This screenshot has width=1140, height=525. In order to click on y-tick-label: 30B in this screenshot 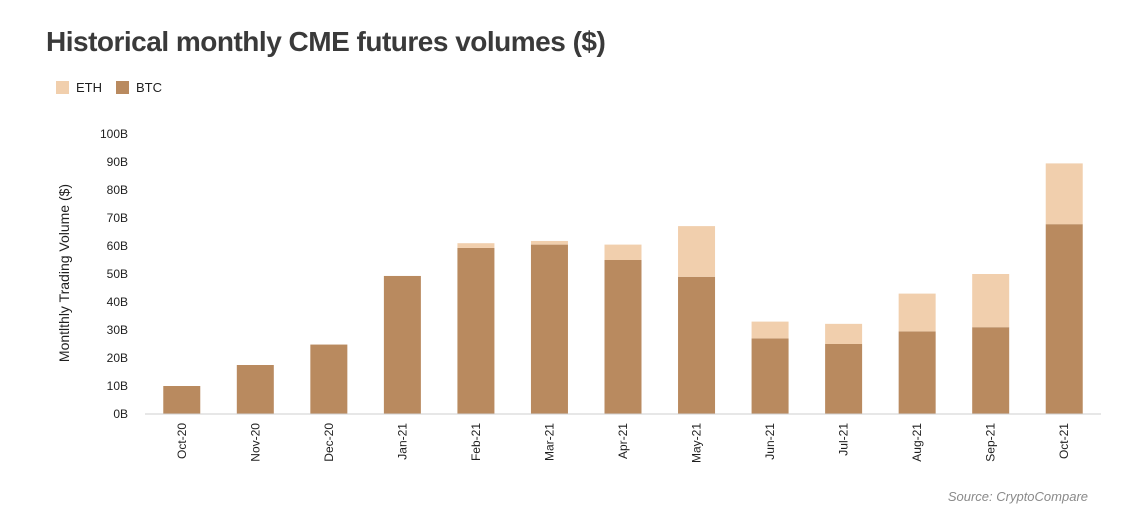, I will do `click(117, 330)`.